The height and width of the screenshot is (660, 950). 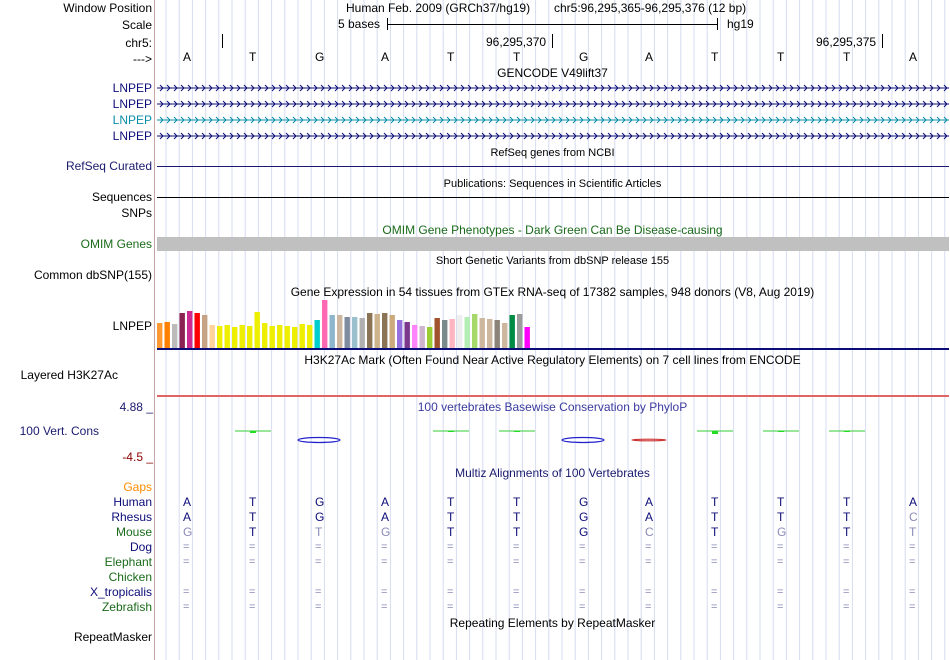 What do you see at coordinates (120, 592) in the screenshot?
I see `multiz-species-label: X_tropicalis` at bounding box center [120, 592].